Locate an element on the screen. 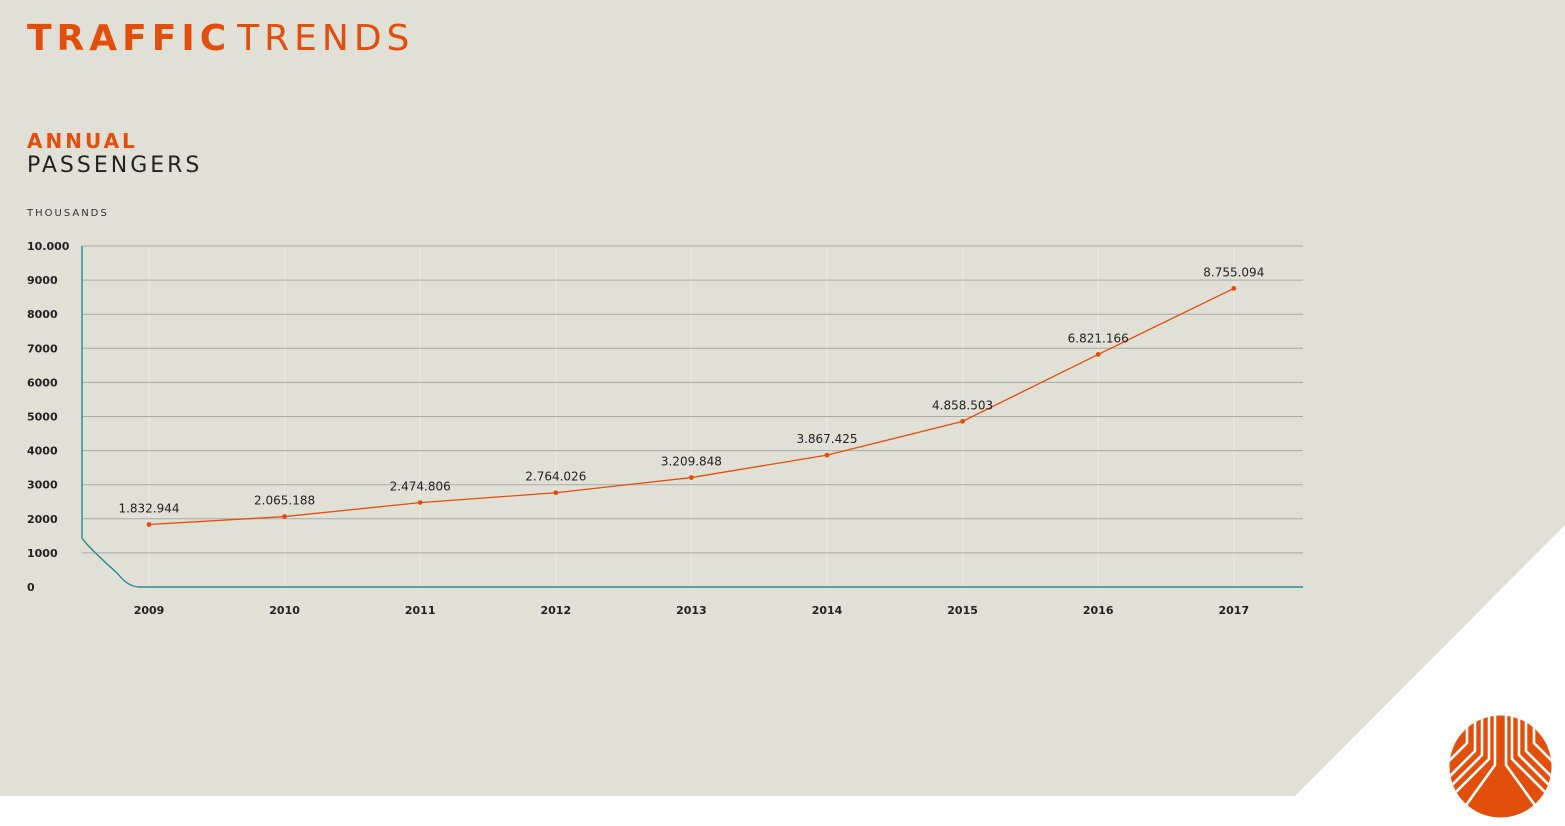  y-tick-label: 2000 is located at coordinates (42, 519).